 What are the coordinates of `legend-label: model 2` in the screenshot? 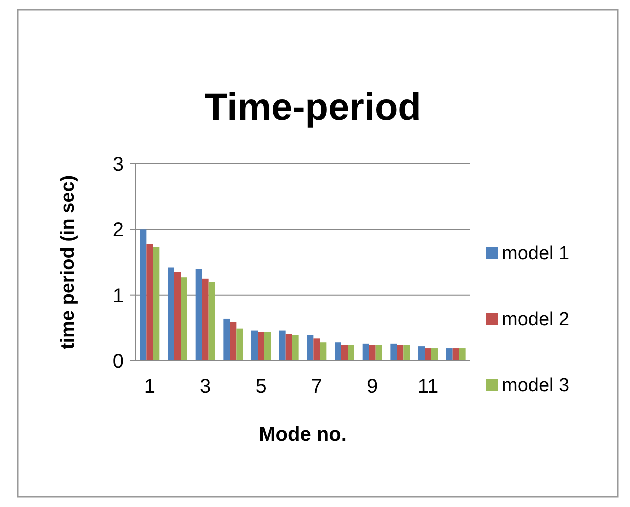 It's located at (536, 320).